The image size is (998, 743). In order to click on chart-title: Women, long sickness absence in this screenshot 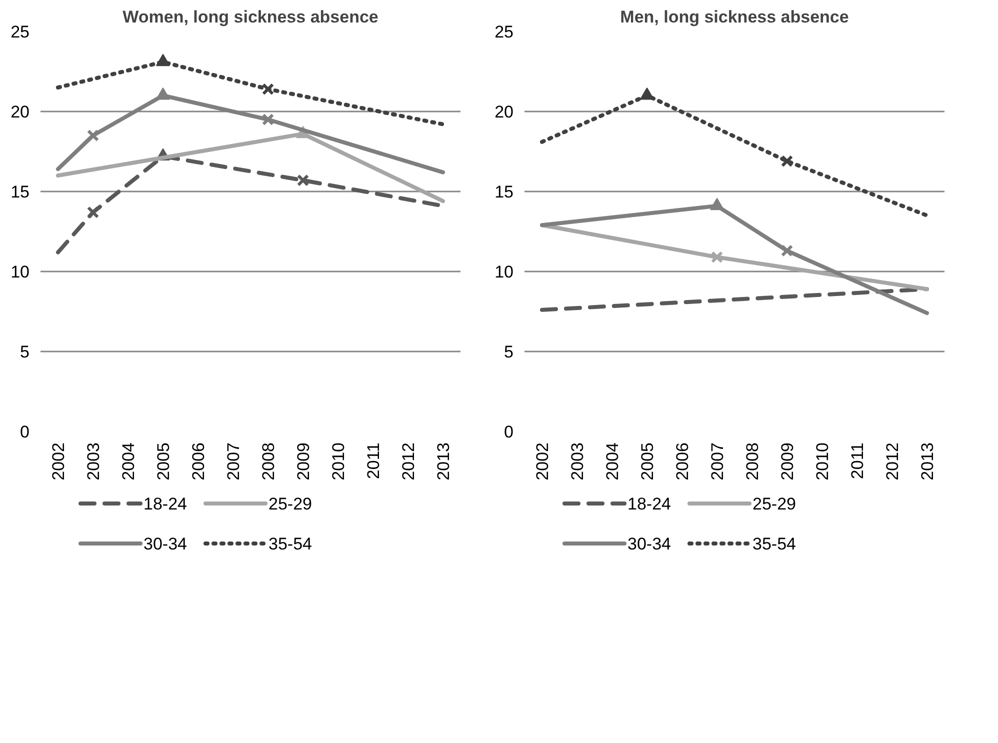, I will do `click(250, 17)`.